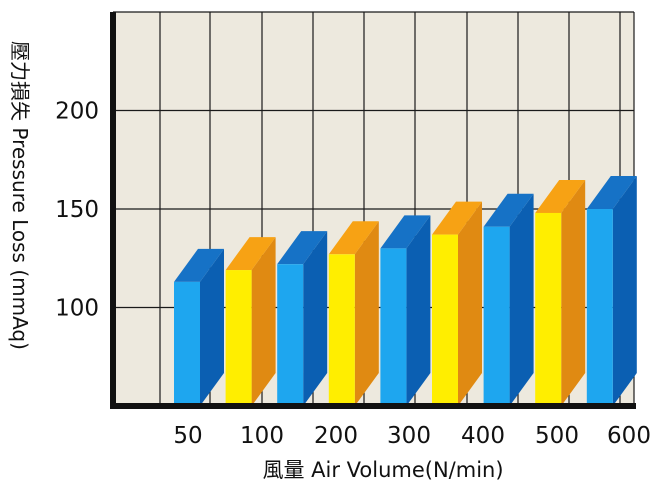 The image size is (658, 484). Describe the element at coordinates (20, 195) in the screenshot. I see `y-axis-label: 壓力損失 Pressure Loss (mmAq)` at that location.